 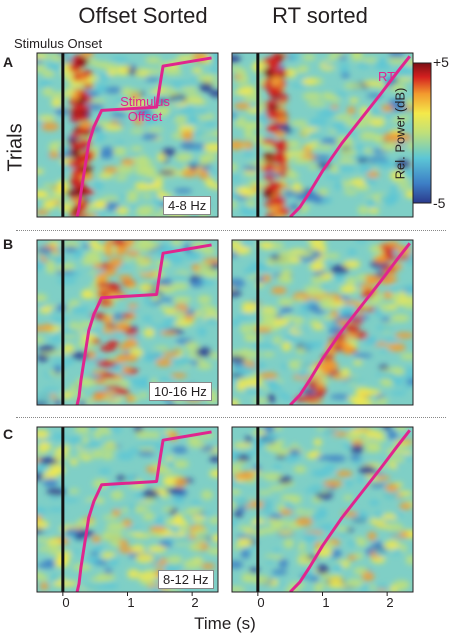 What do you see at coordinates (186, 579) in the screenshot?
I see `freq-label-c: 8-12 Hz` at bounding box center [186, 579].